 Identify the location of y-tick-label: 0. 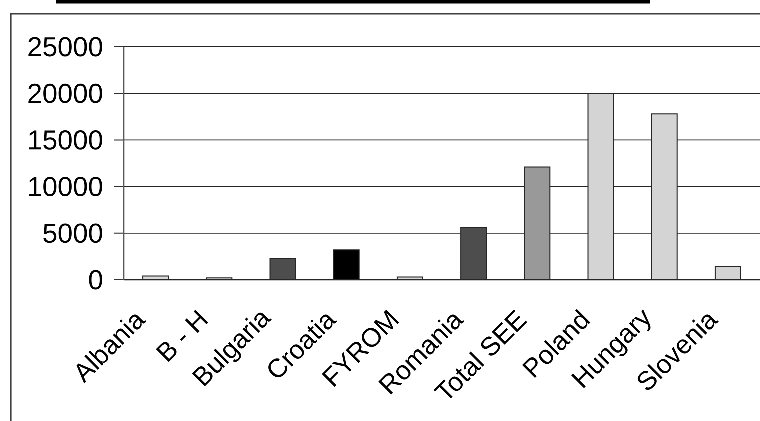
(95, 280).